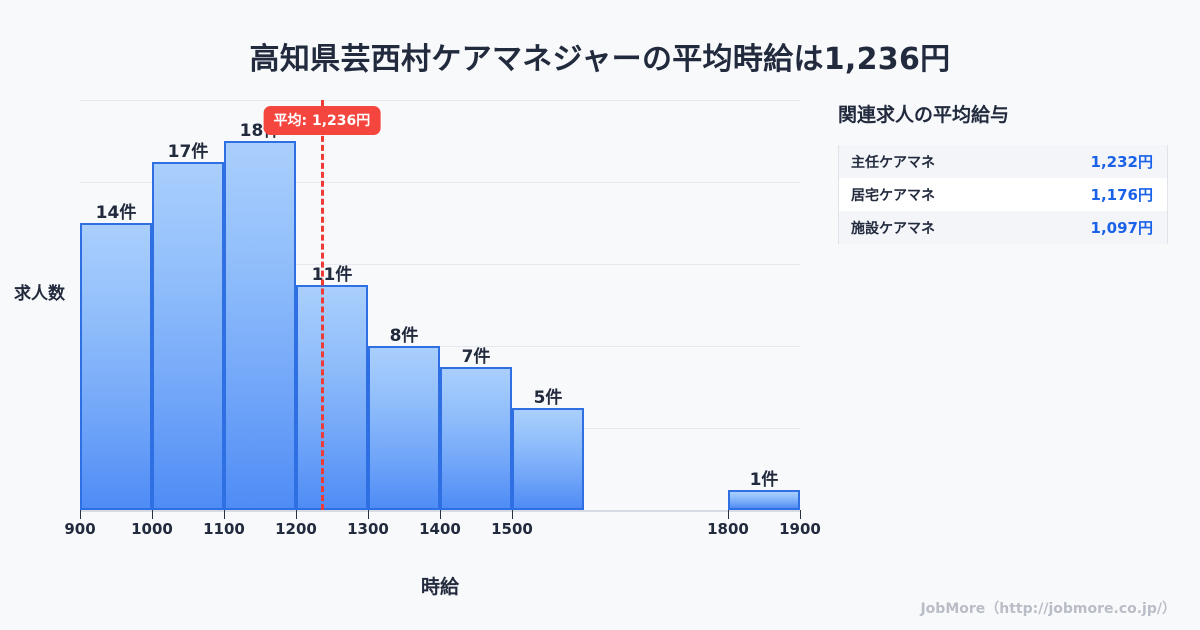 The image size is (1200, 630). Describe the element at coordinates (893, 162) in the screenshot. I see `table-row-label: 主任ケアマネ` at that location.